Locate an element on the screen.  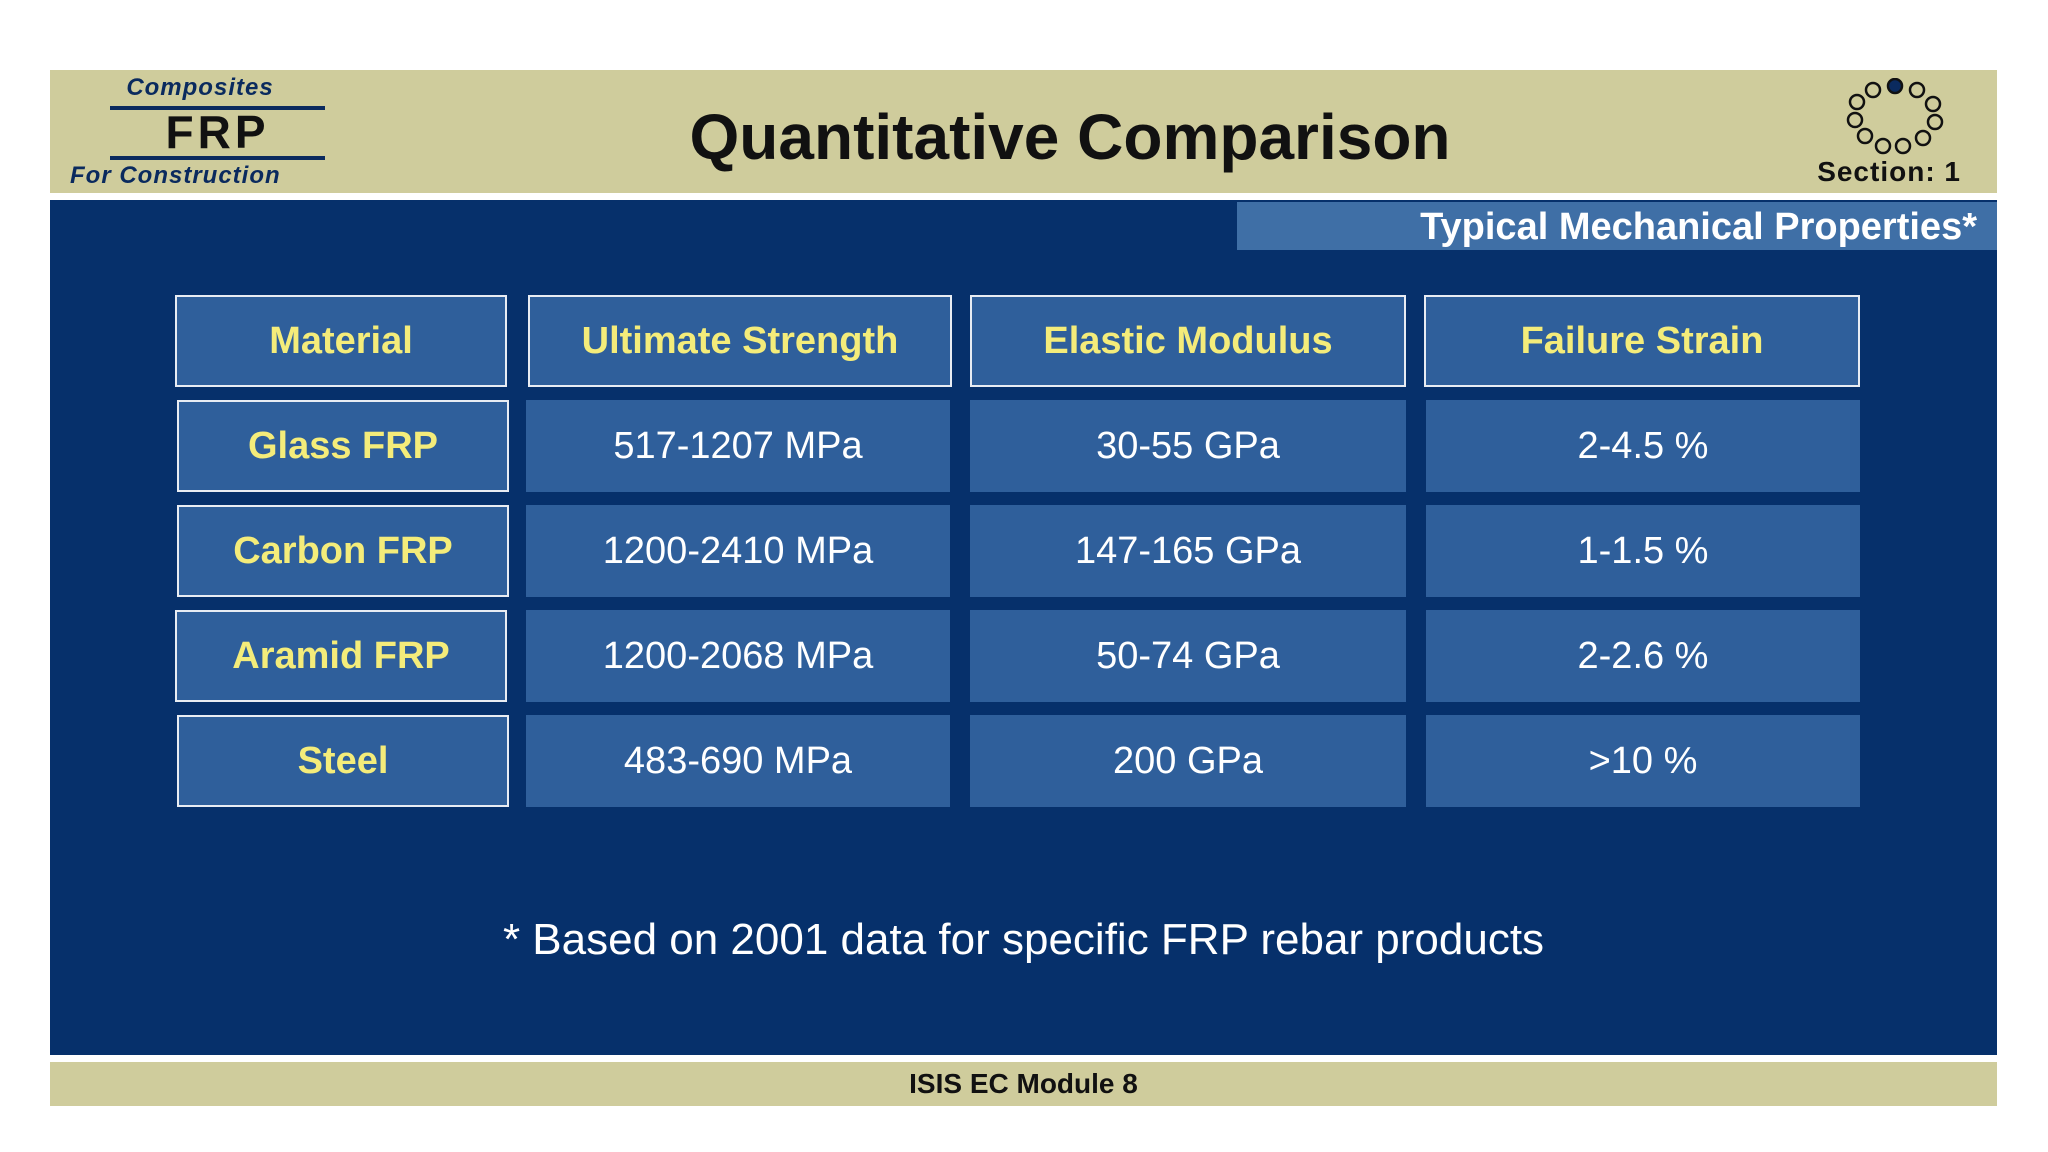
table-cell: 1-1.5 % is located at coordinates (1643, 551).